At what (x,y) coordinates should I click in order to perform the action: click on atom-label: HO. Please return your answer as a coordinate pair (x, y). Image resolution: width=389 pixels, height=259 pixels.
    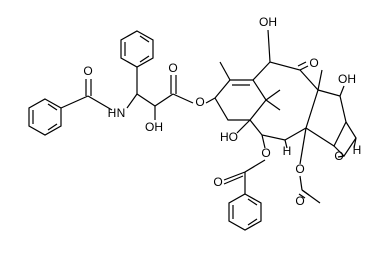
    Looking at the image, I should click on (229, 137).